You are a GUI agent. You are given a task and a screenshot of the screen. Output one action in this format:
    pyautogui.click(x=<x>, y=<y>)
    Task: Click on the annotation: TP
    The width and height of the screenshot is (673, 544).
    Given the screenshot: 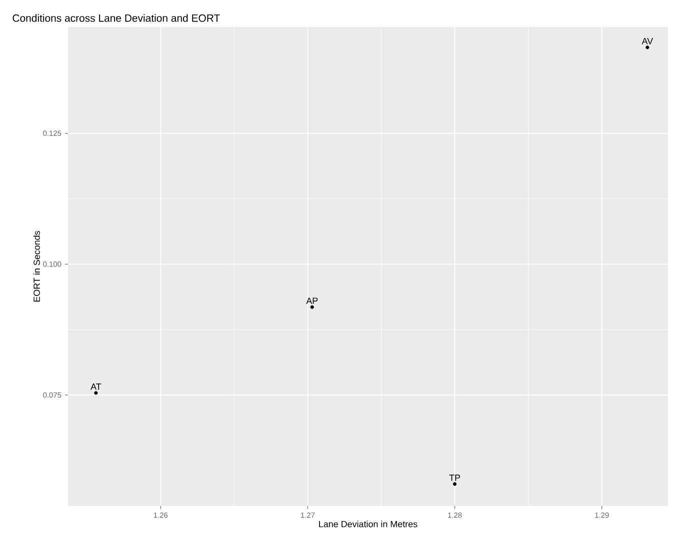 What is the action you would take?
    pyautogui.click(x=454, y=477)
    